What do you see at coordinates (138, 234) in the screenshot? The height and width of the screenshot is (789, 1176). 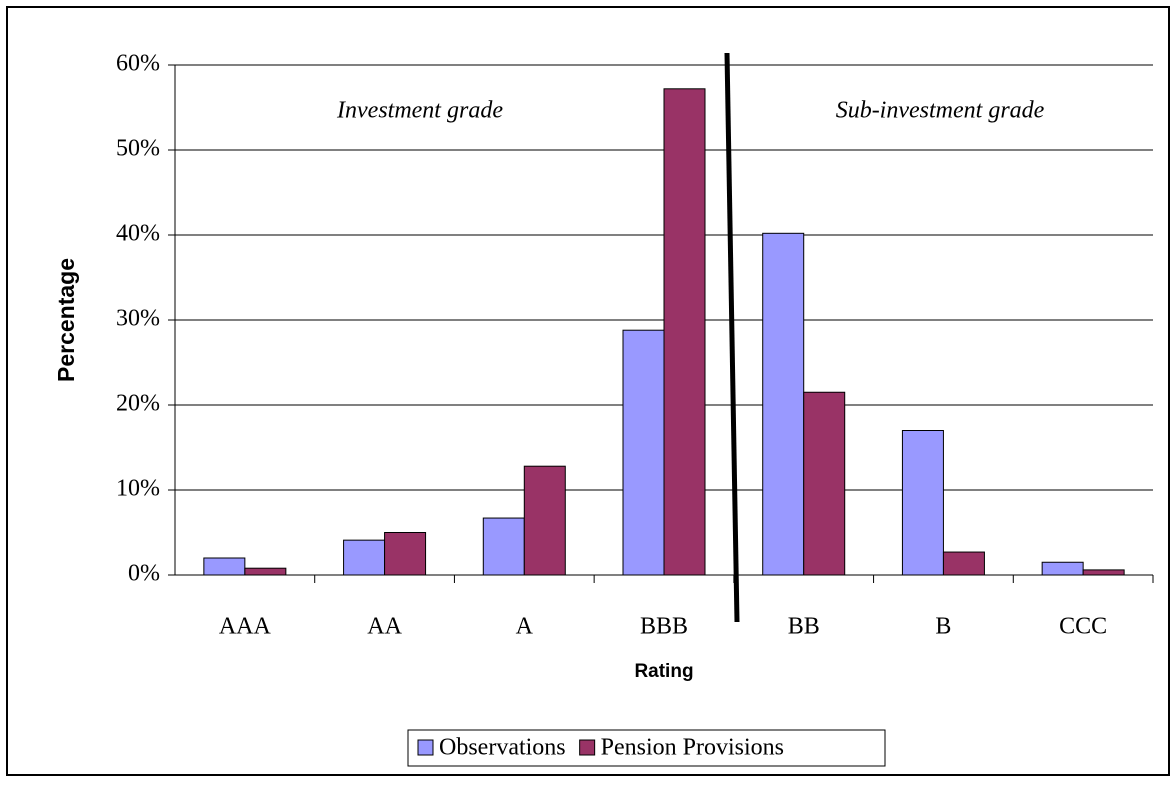 I see `y-tick-label: 40%` at bounding box center [138, 234].